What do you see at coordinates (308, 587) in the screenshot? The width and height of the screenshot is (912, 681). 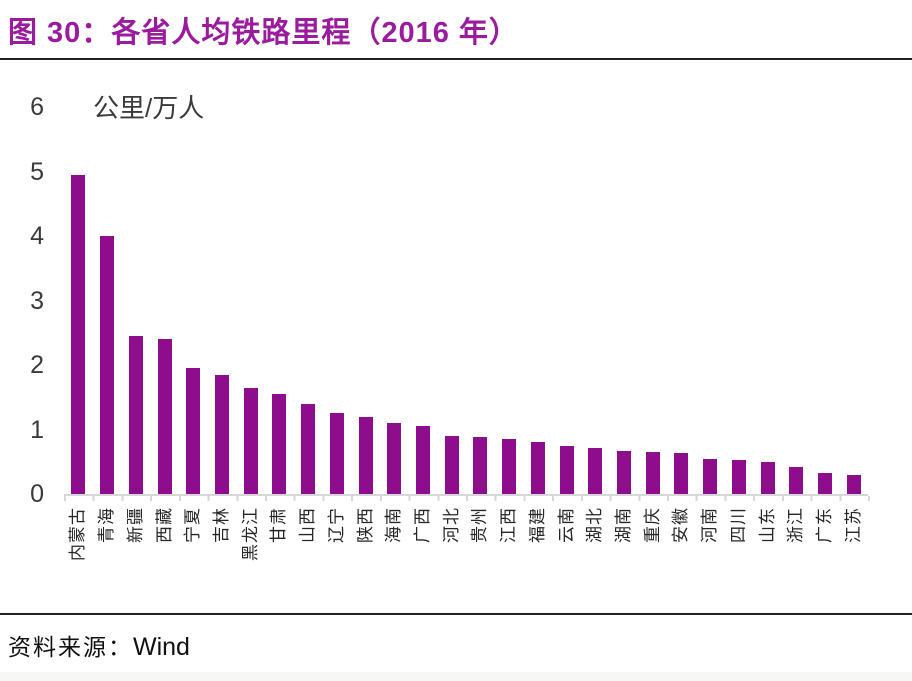 I see `x-label-cell: 山西` at bounding box center [308, 587].